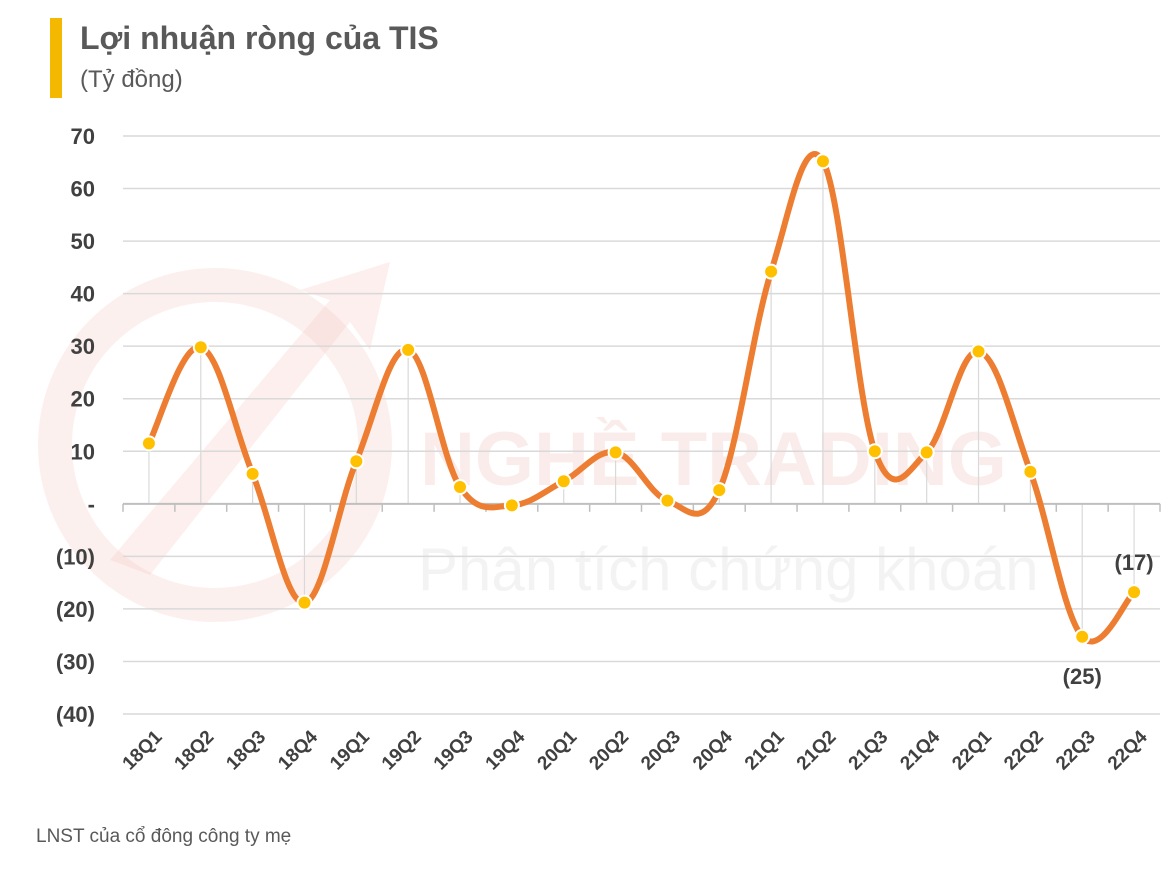 This screenshot has width=1170, height=873. Describe the element at coordinates (402, 751) in the screenshot. I see `x-tick-label: 19Q2` at that location.